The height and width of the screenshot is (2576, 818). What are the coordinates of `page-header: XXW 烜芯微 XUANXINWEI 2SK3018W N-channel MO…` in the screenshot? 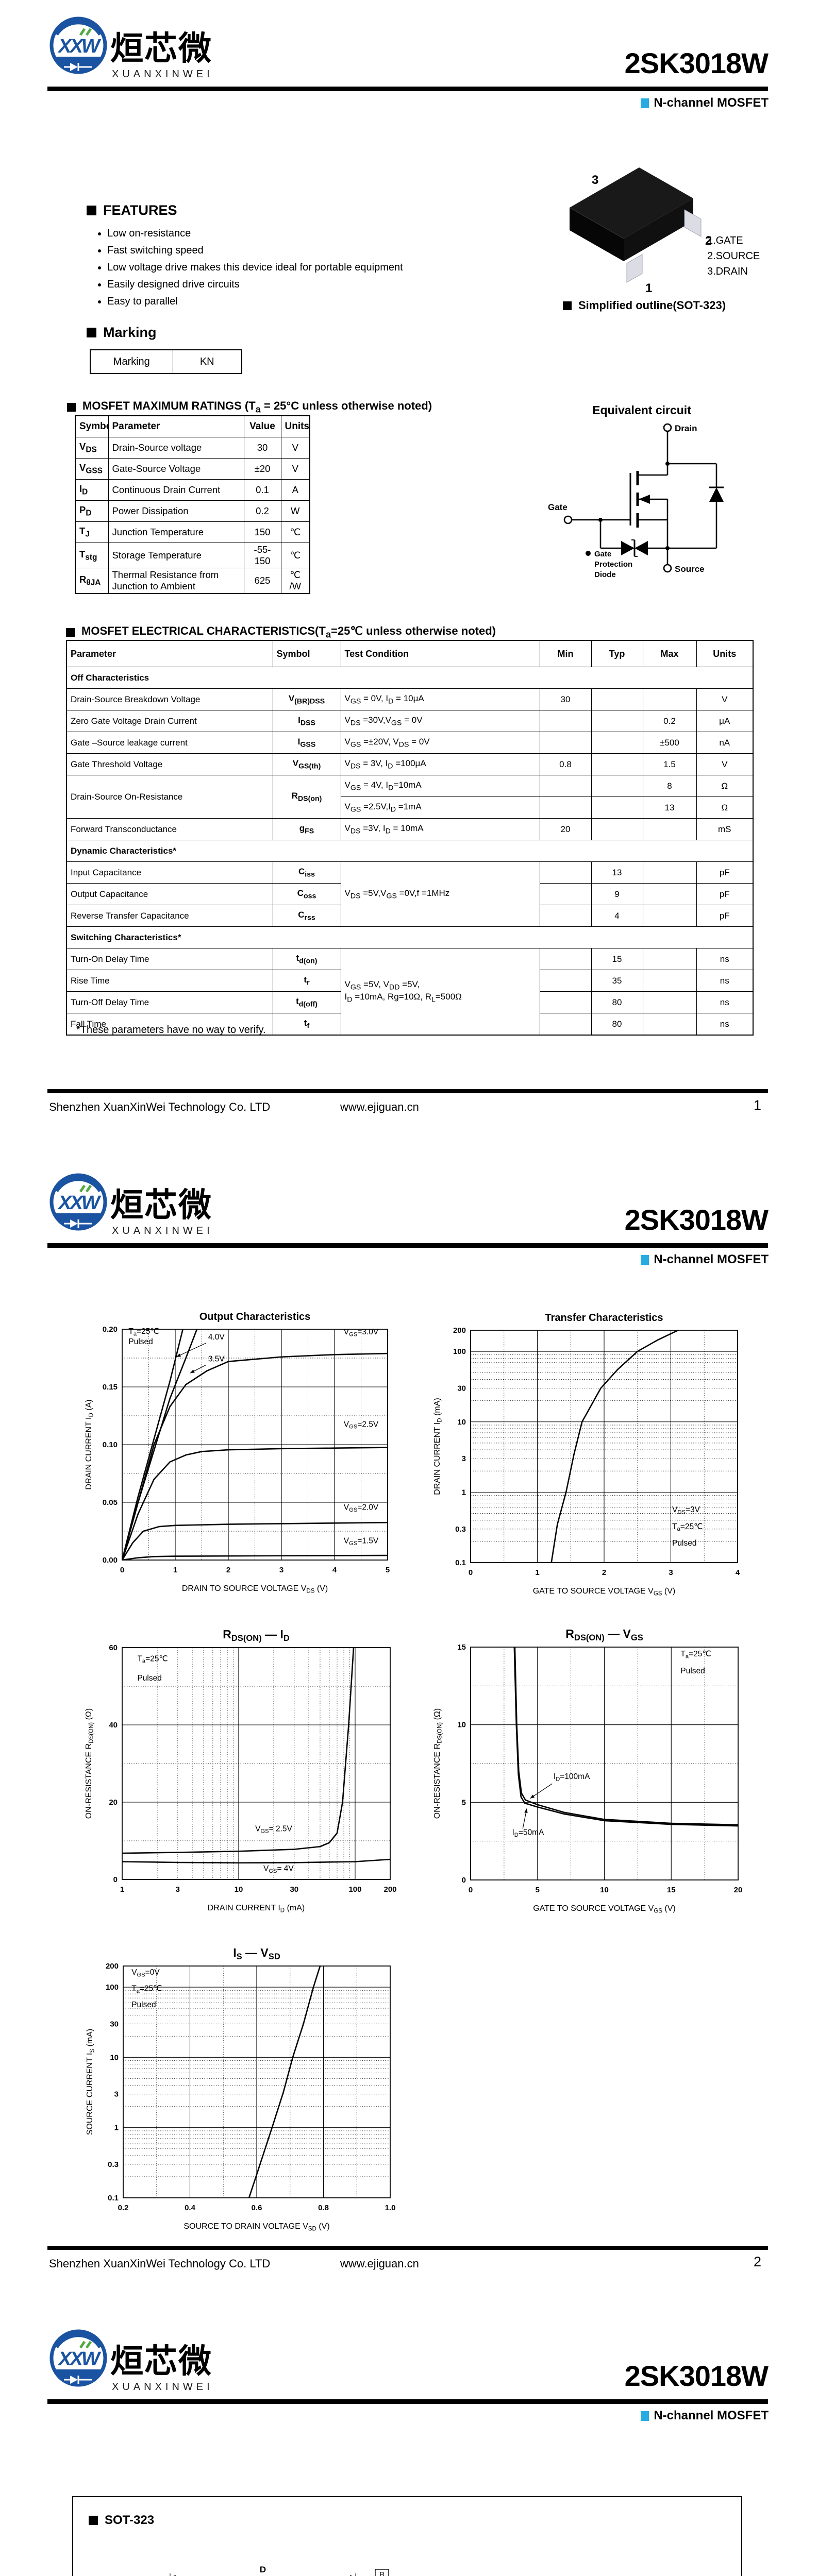 It's located at (409, 1217).